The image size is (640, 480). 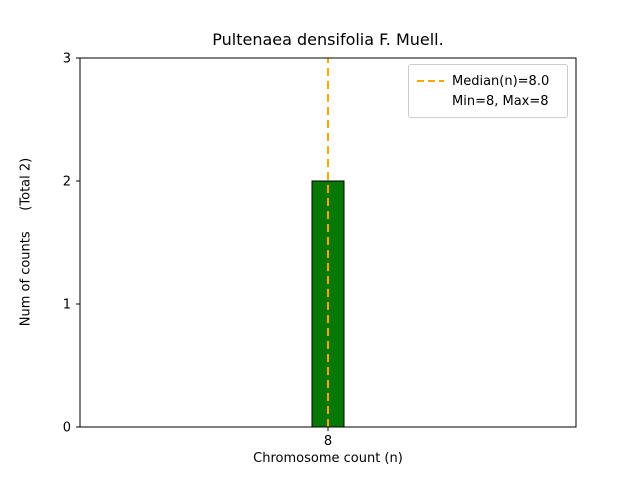 I want to click on chart-title: Pultenaea densifolia F. Muell., so click(x=328, y=39).